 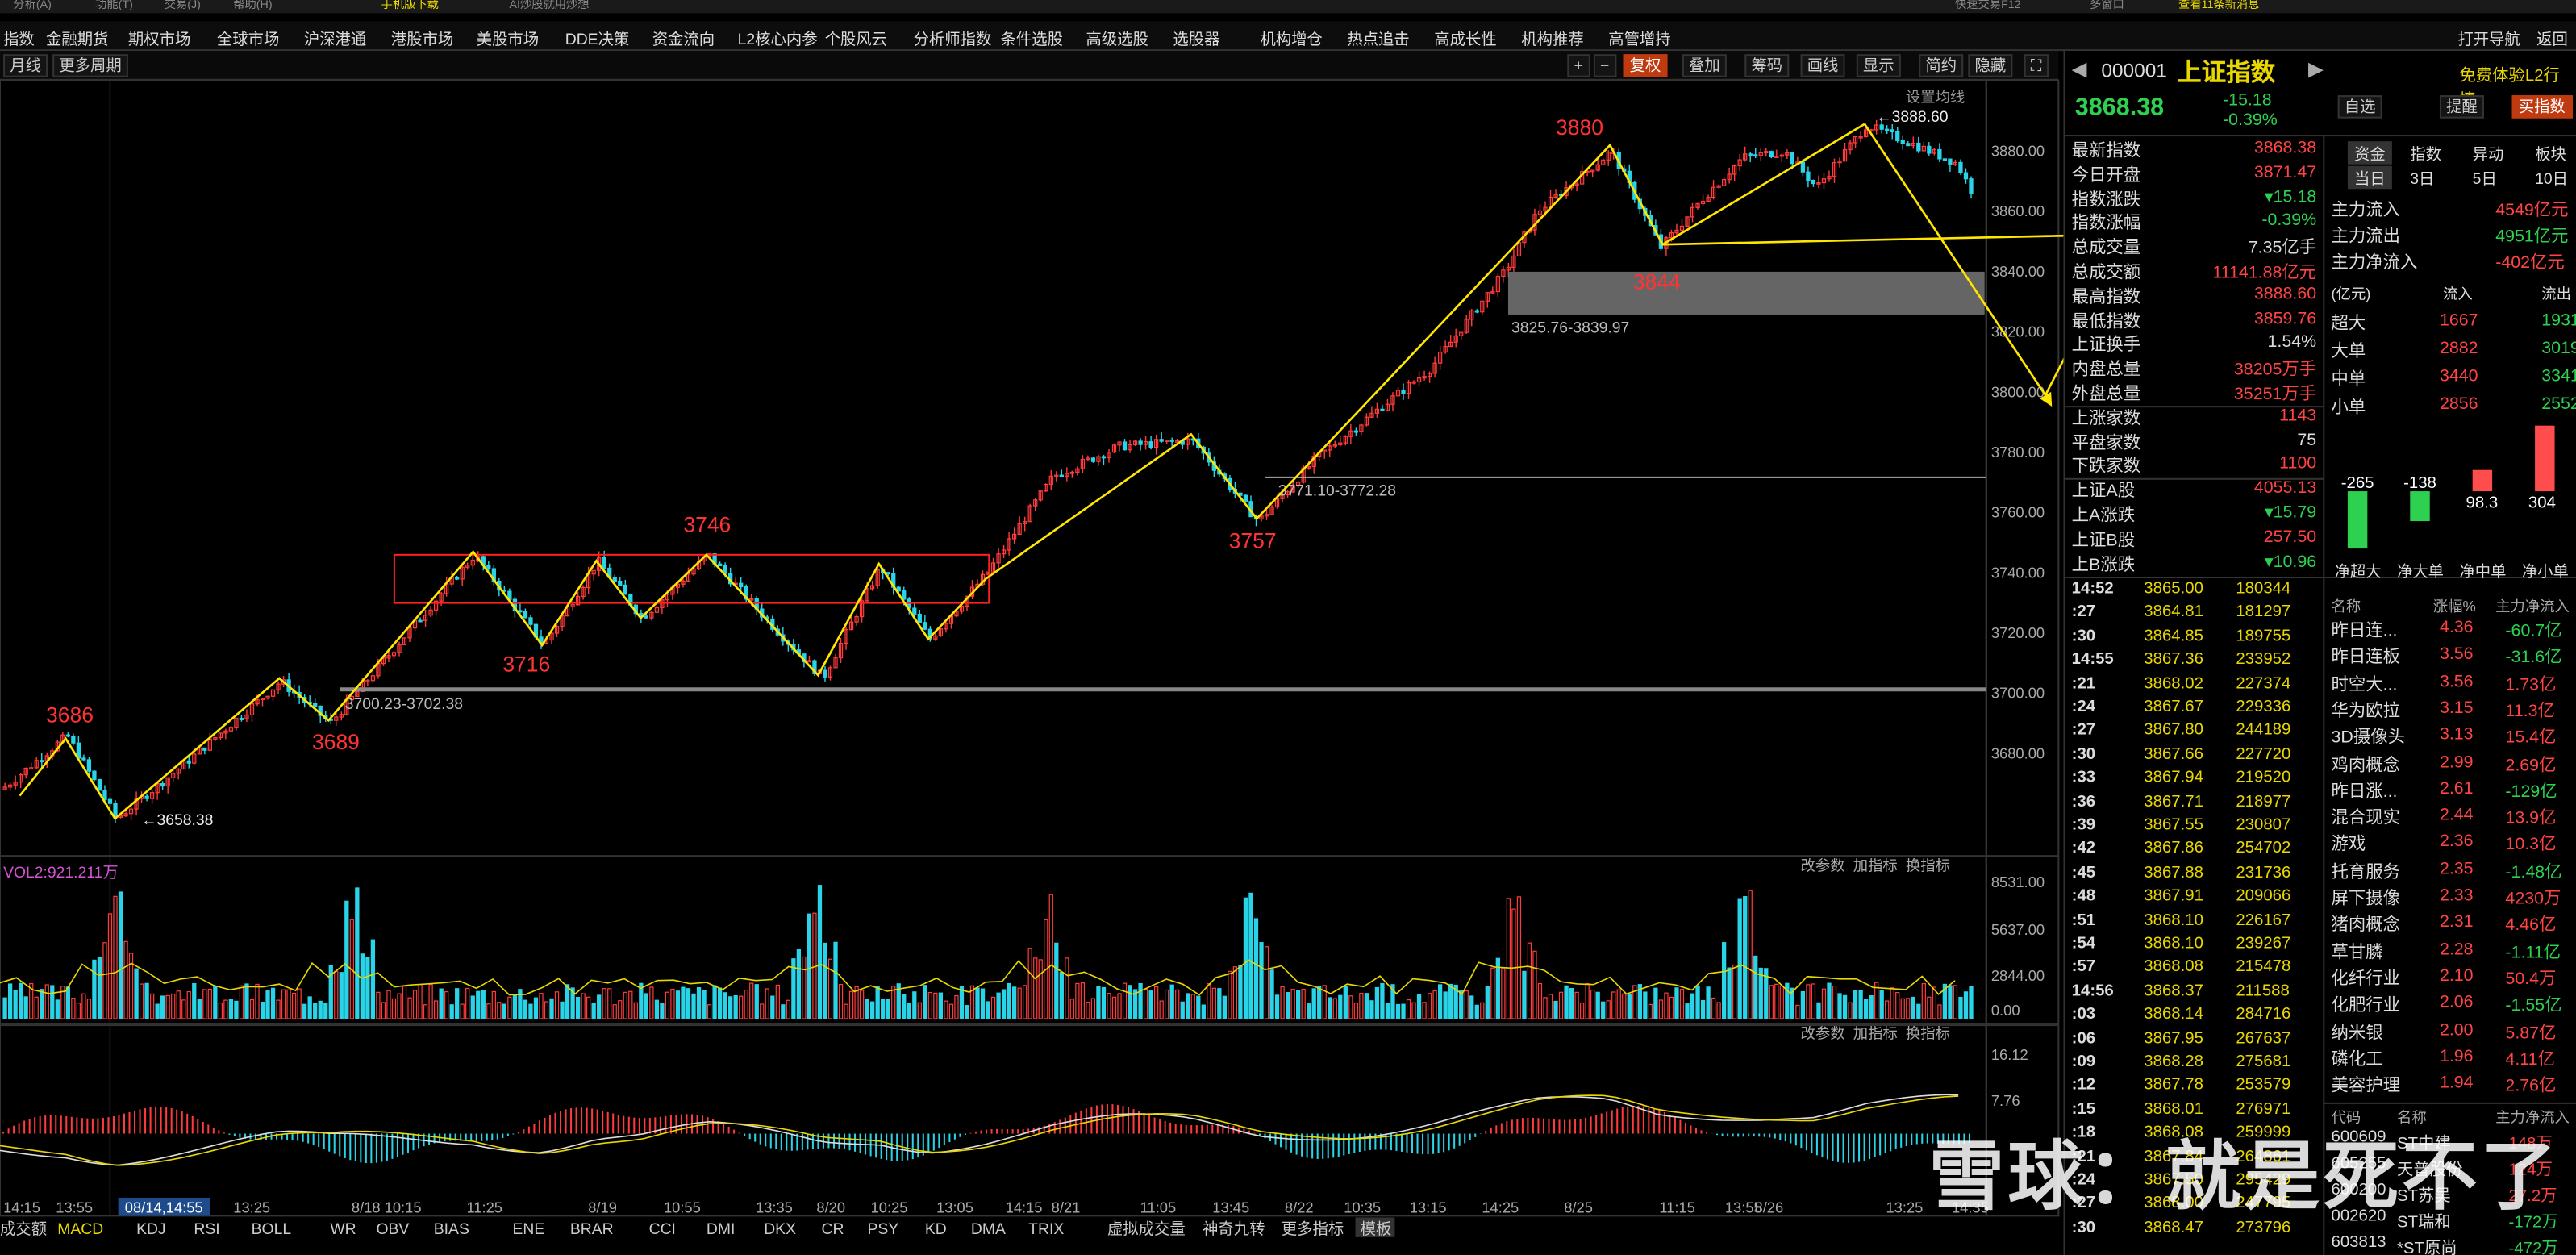 I want to click on stock-name: ST瑞和, so click(x=2423, y=1223).